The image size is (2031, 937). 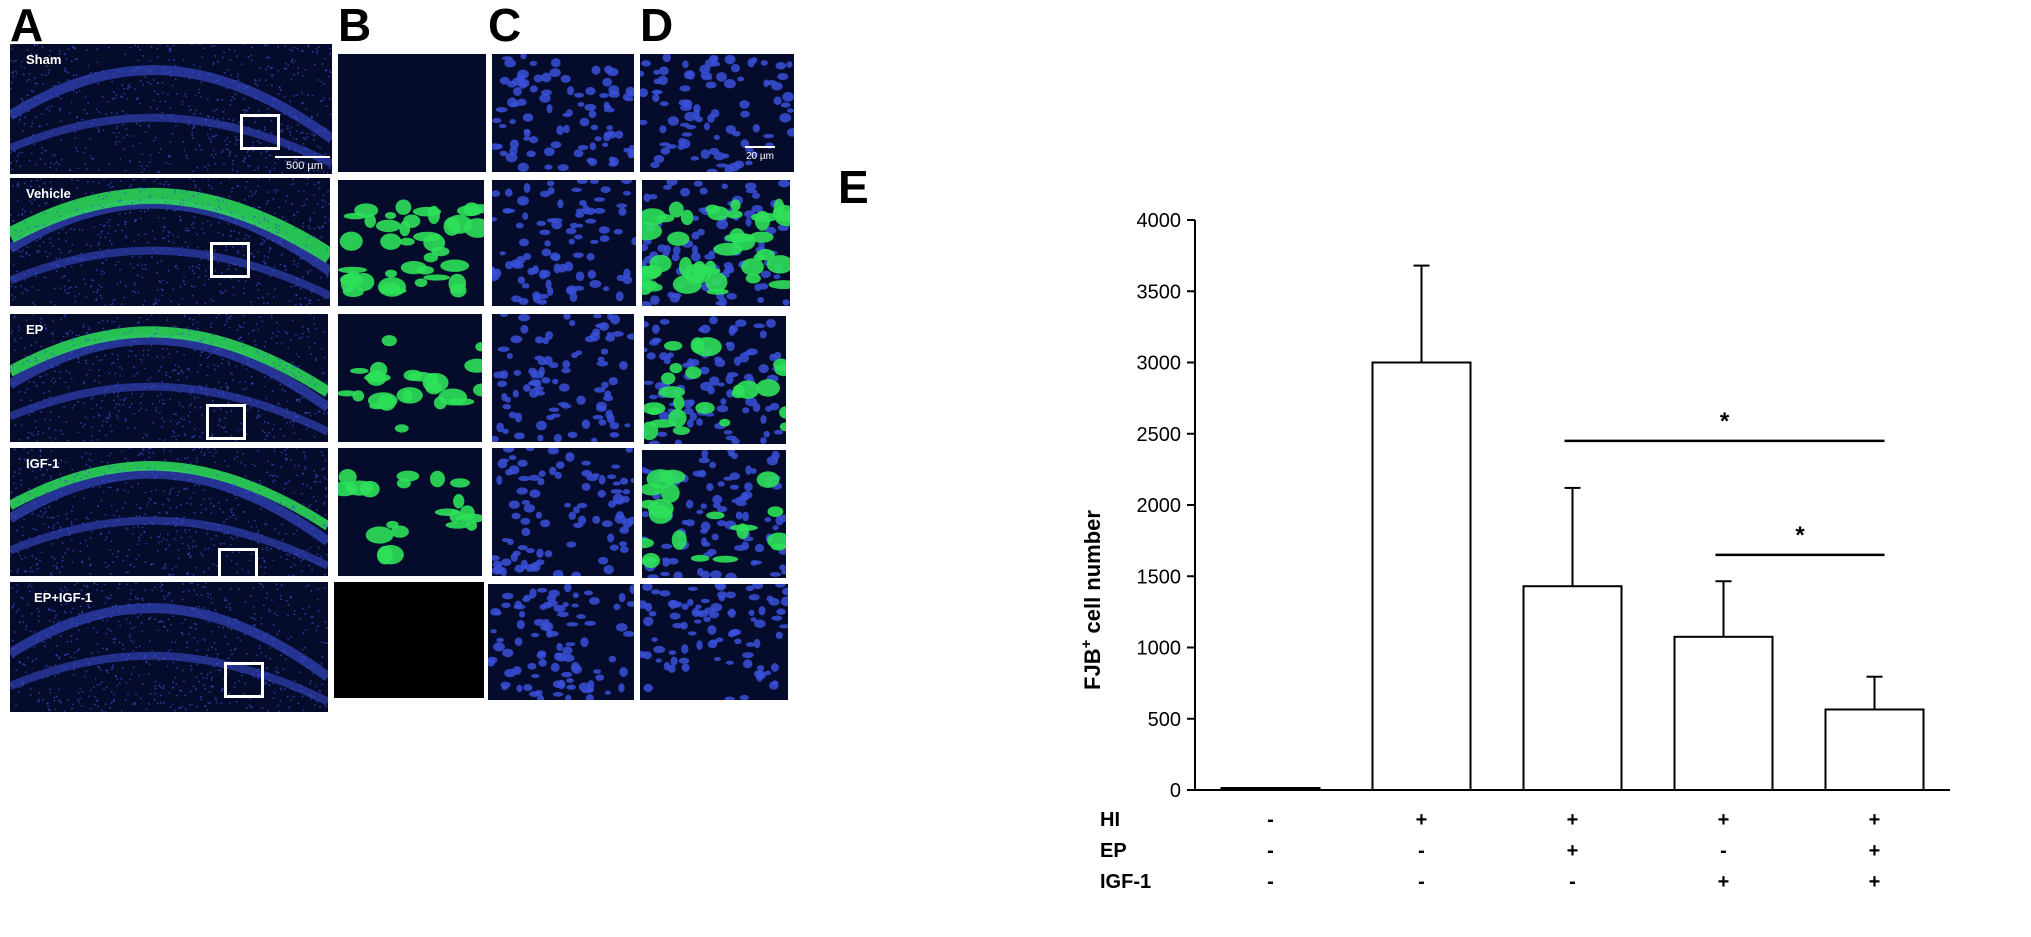 I want to click on igf1-fjb-image, so click(x=410, y=512).